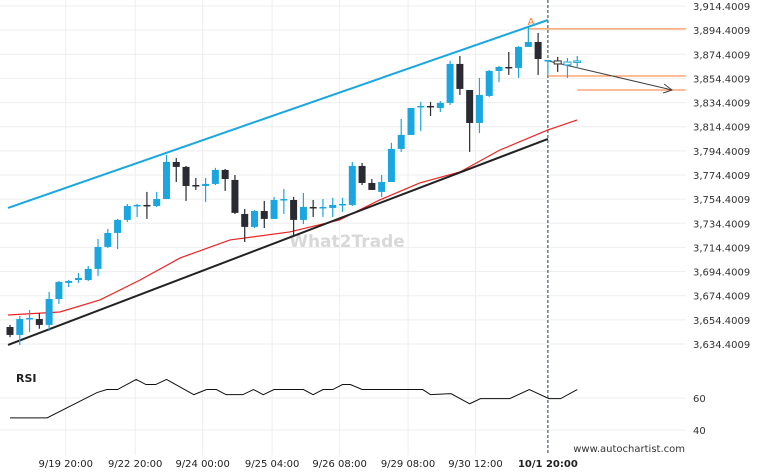  Describe the element at coordinates (721, 152) in the screenshot. I see `y-tick-label: 3,794.4009` at that location.